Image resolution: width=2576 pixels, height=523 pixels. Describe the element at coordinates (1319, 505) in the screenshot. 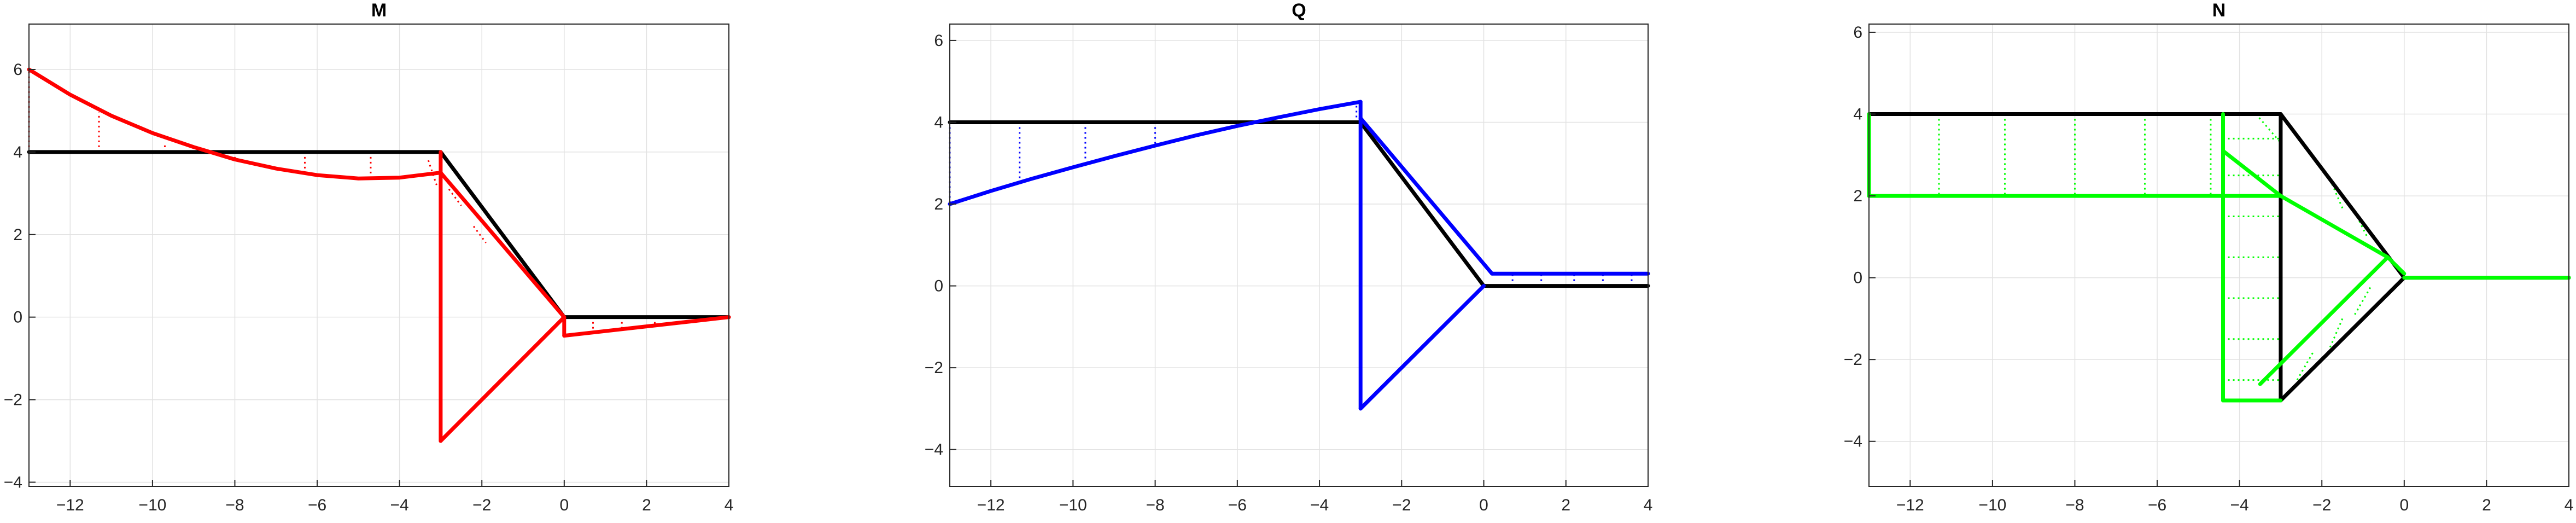

I see `q-x-tick-label-4: −4` at that location.